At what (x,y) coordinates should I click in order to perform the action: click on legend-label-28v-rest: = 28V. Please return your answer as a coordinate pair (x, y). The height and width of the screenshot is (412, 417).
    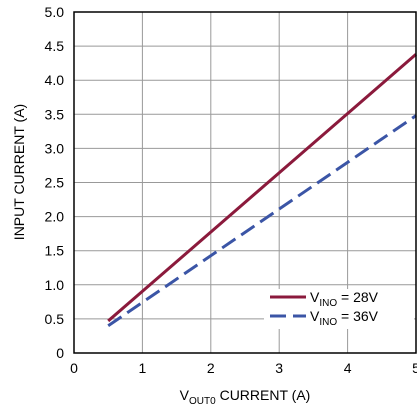
    Looking at the image, I should click on (358, 297).